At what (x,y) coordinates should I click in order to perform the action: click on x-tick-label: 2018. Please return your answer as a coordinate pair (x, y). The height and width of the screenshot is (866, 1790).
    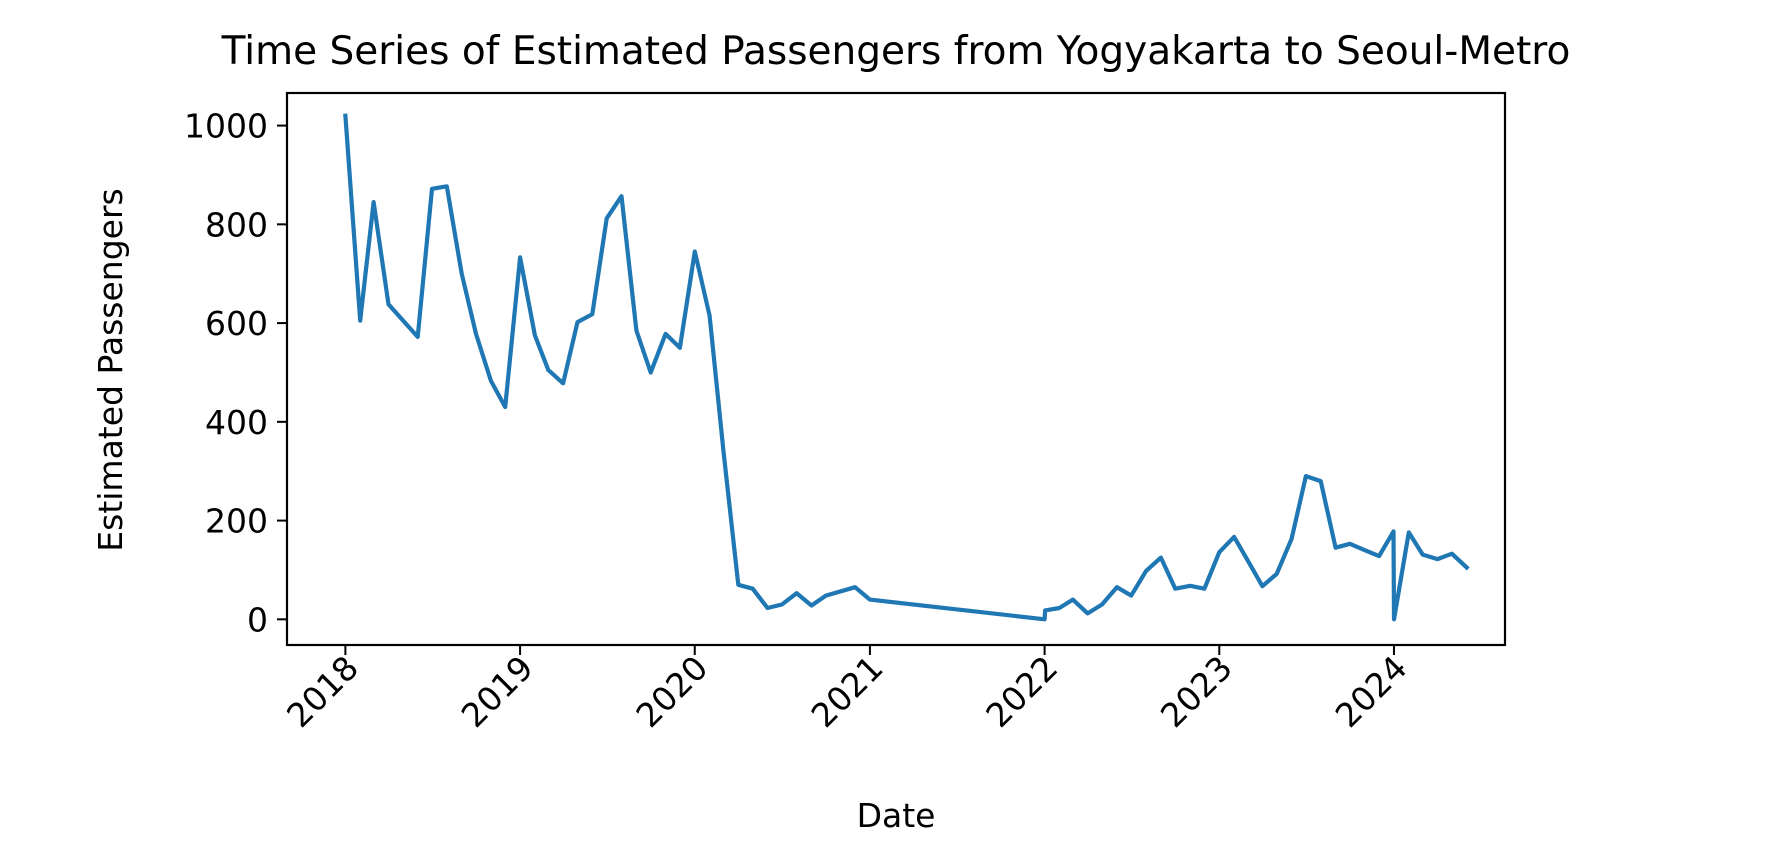
    Looking at the image, I should click on (322, 691).